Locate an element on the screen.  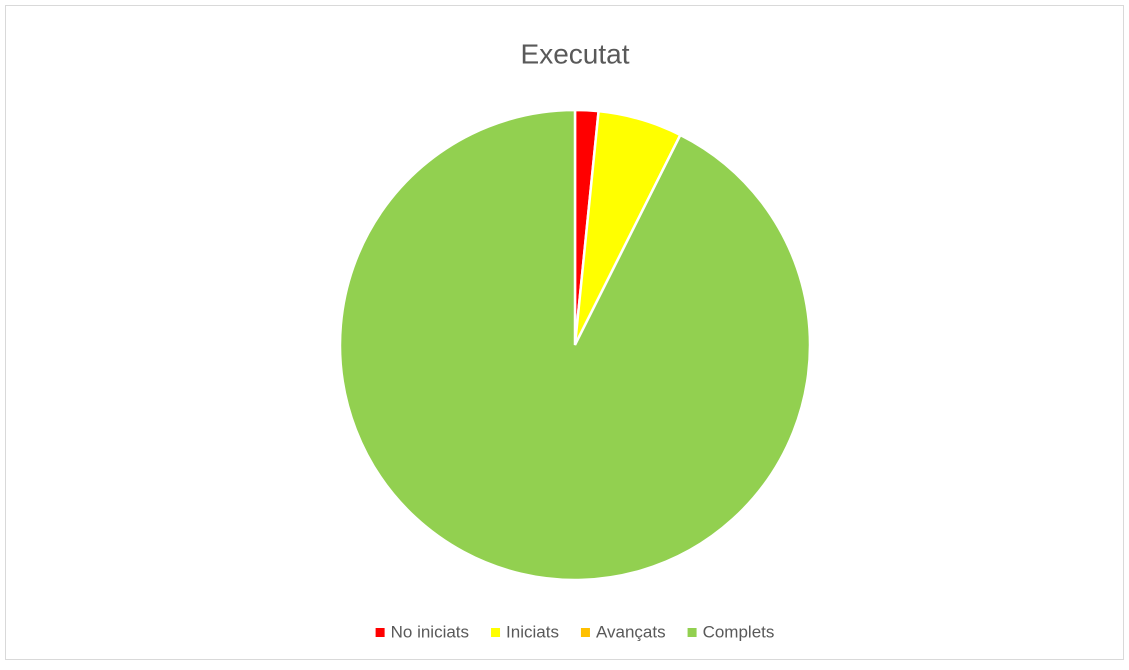
legend-label: Iniciats is located at coordinates (532, 631).